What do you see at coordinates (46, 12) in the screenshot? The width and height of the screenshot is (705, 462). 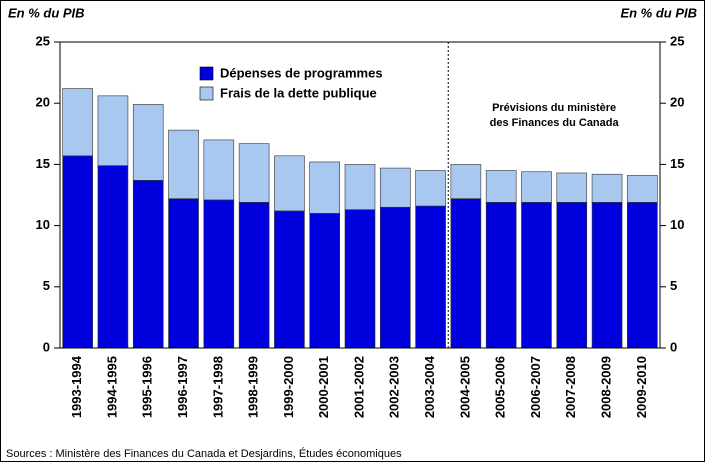 I see `y-axis-label: En % du PIB` at bounding box center [46, 12].